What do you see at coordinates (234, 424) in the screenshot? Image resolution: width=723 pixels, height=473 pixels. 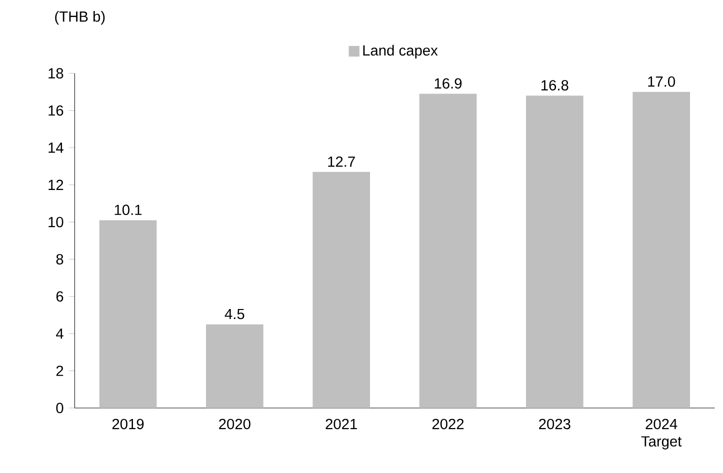 I see `x-tick-label: 2020` at bounding box center [234, 424].